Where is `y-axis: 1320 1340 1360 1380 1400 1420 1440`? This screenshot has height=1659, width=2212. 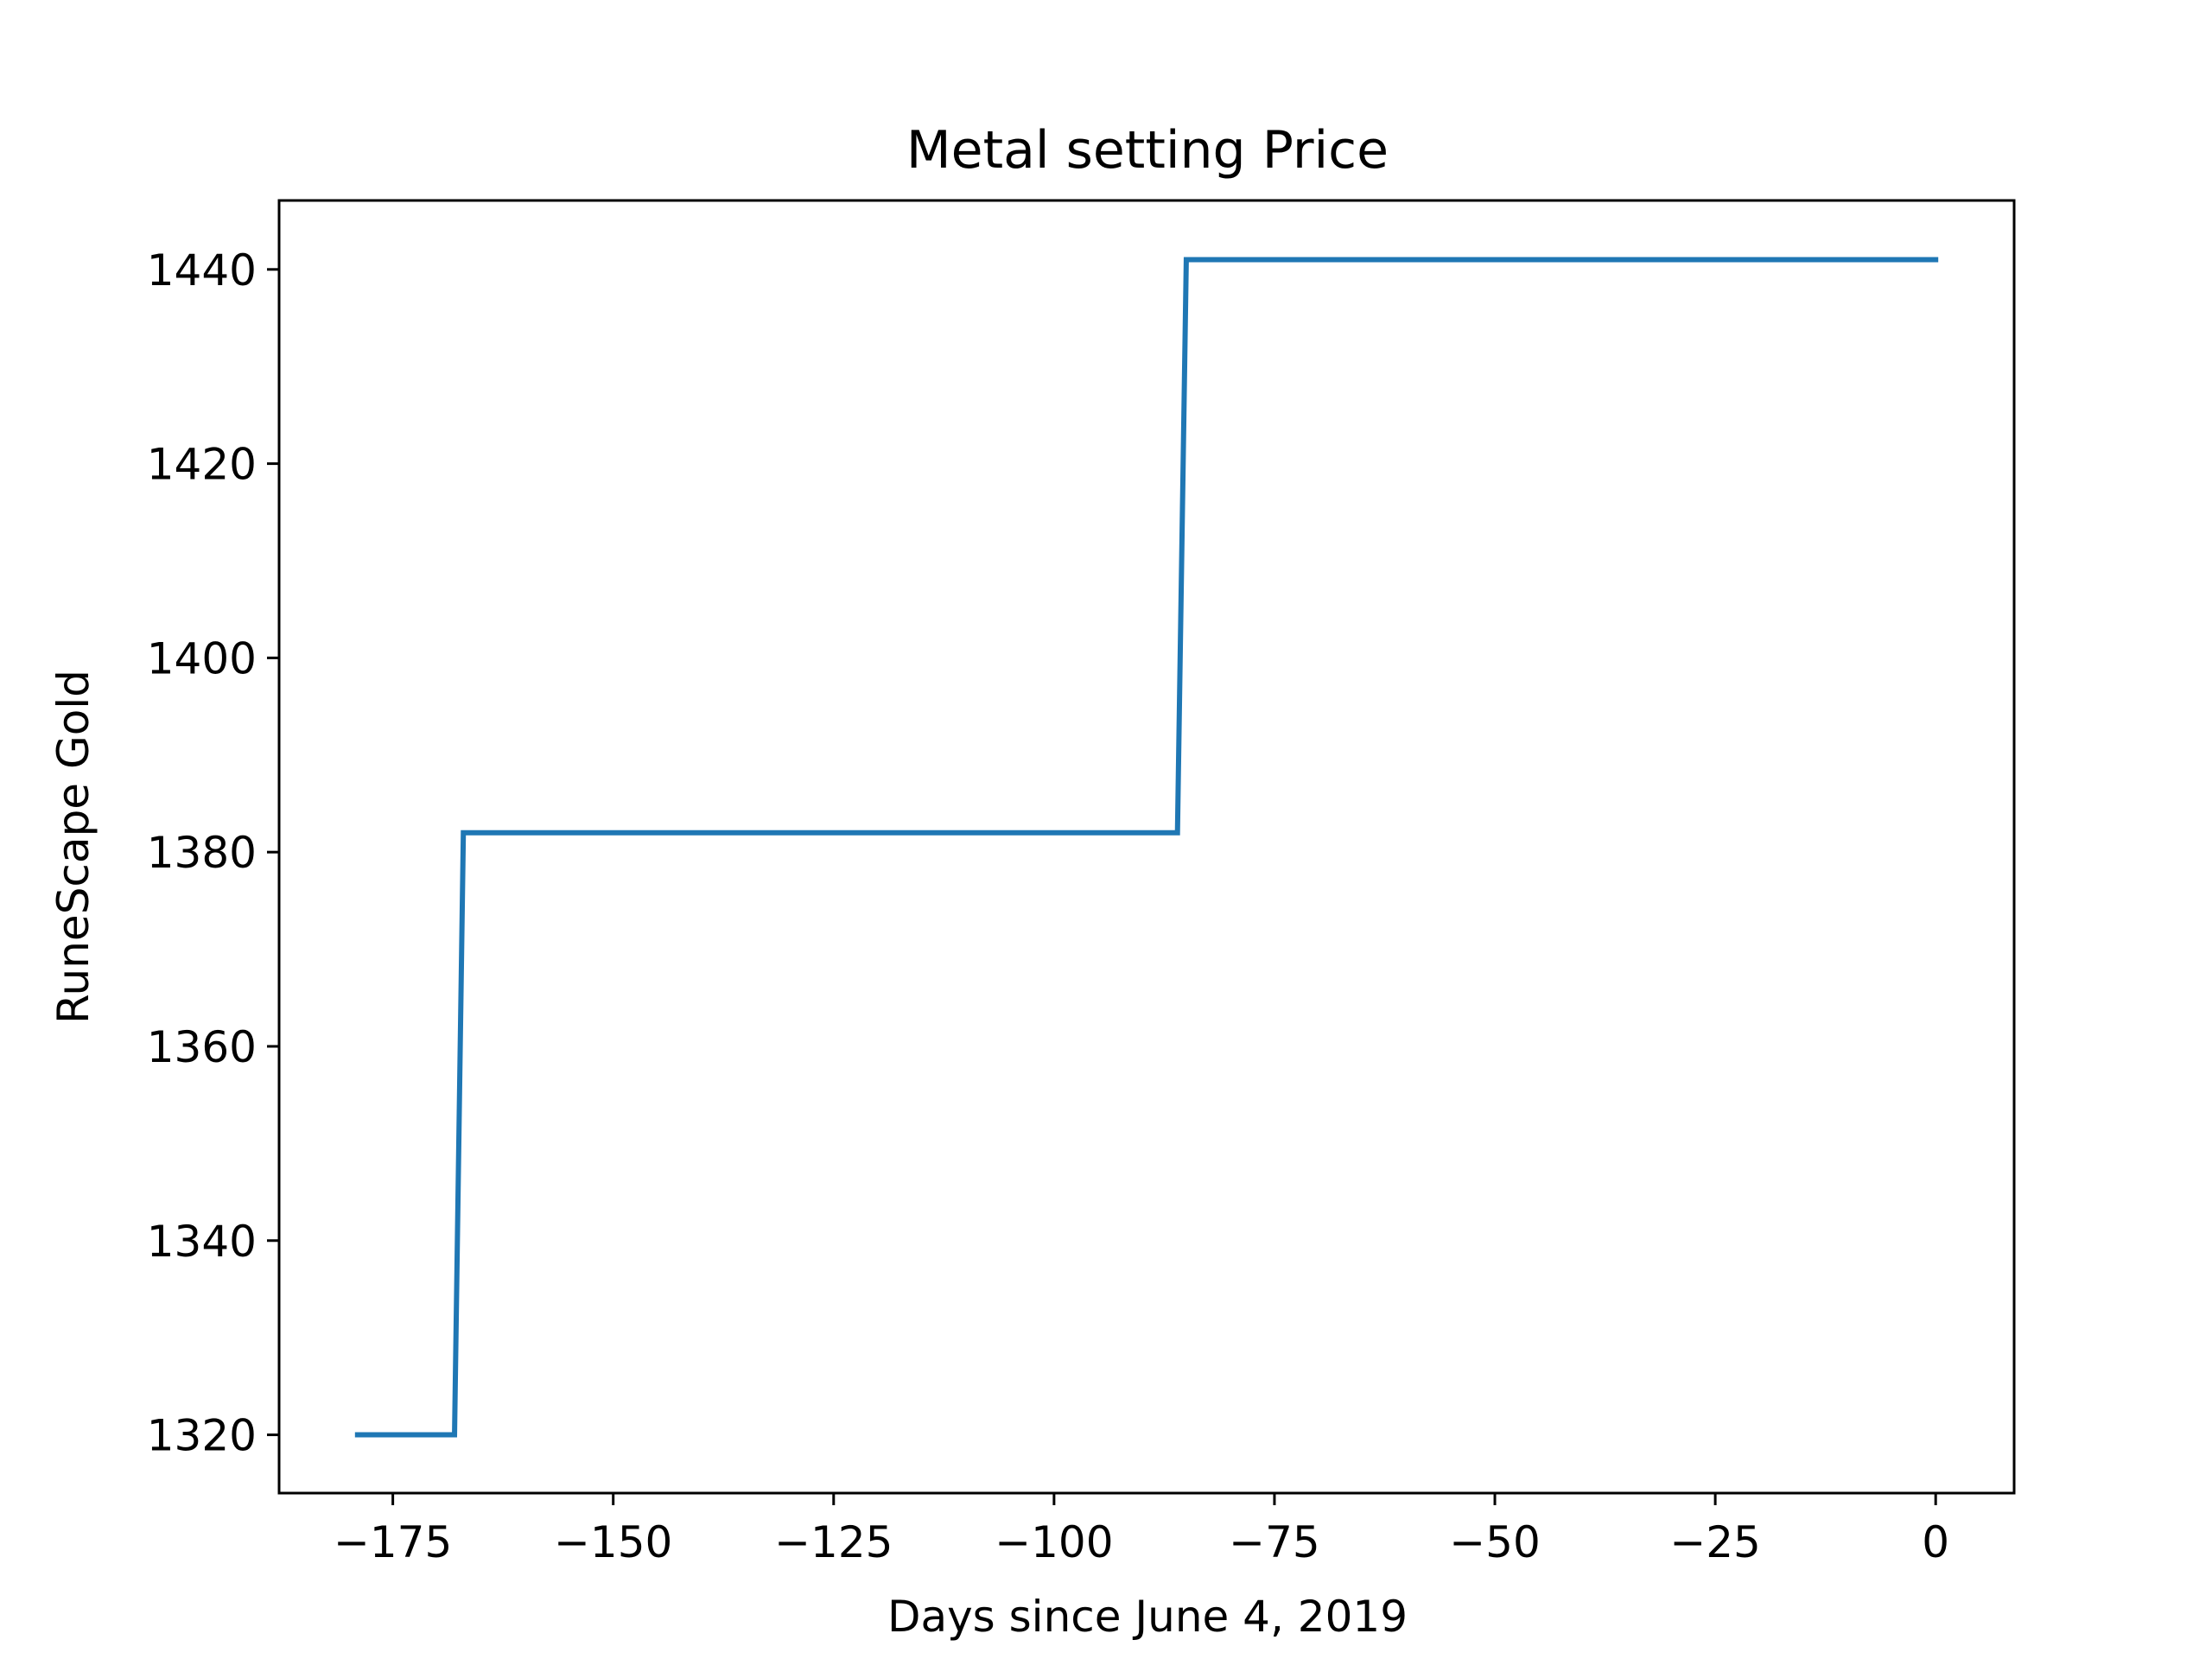 y-axis: 1320 1340 1360 1380 1400 1420 1440 is located at coordinates (213, 853).